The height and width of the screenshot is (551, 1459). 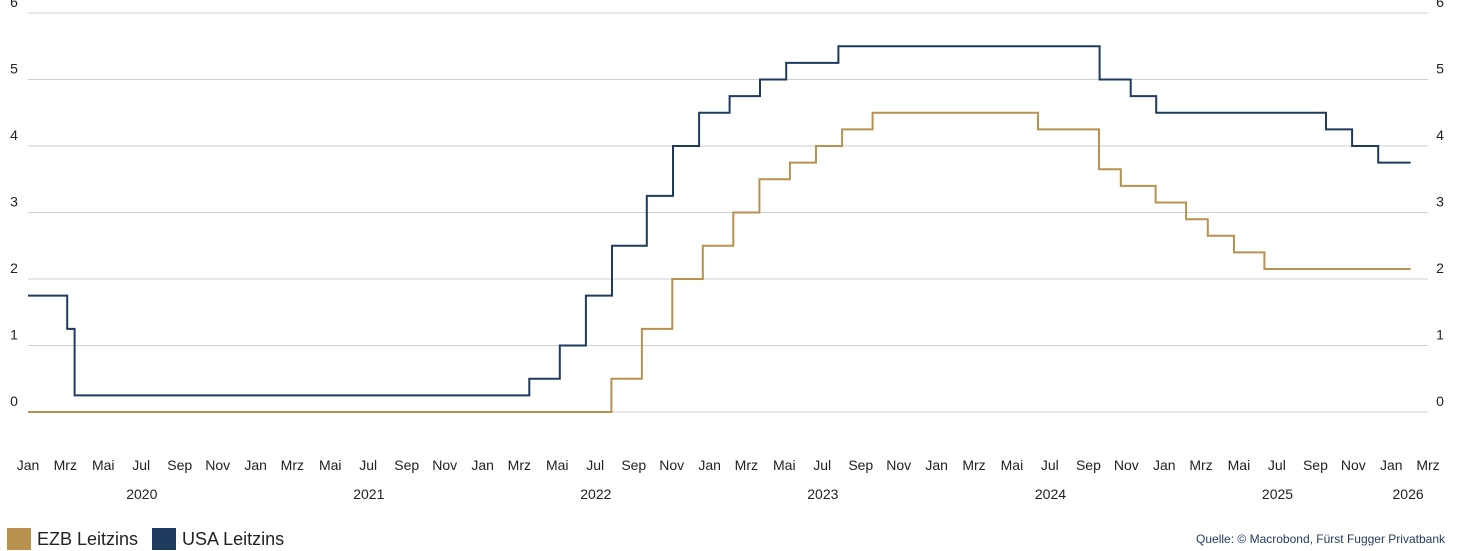 What do you see at coordinates (860, 465) in the screenshot?
I see `x-month-tick-22: Sep` at bounding box center [860, 465].